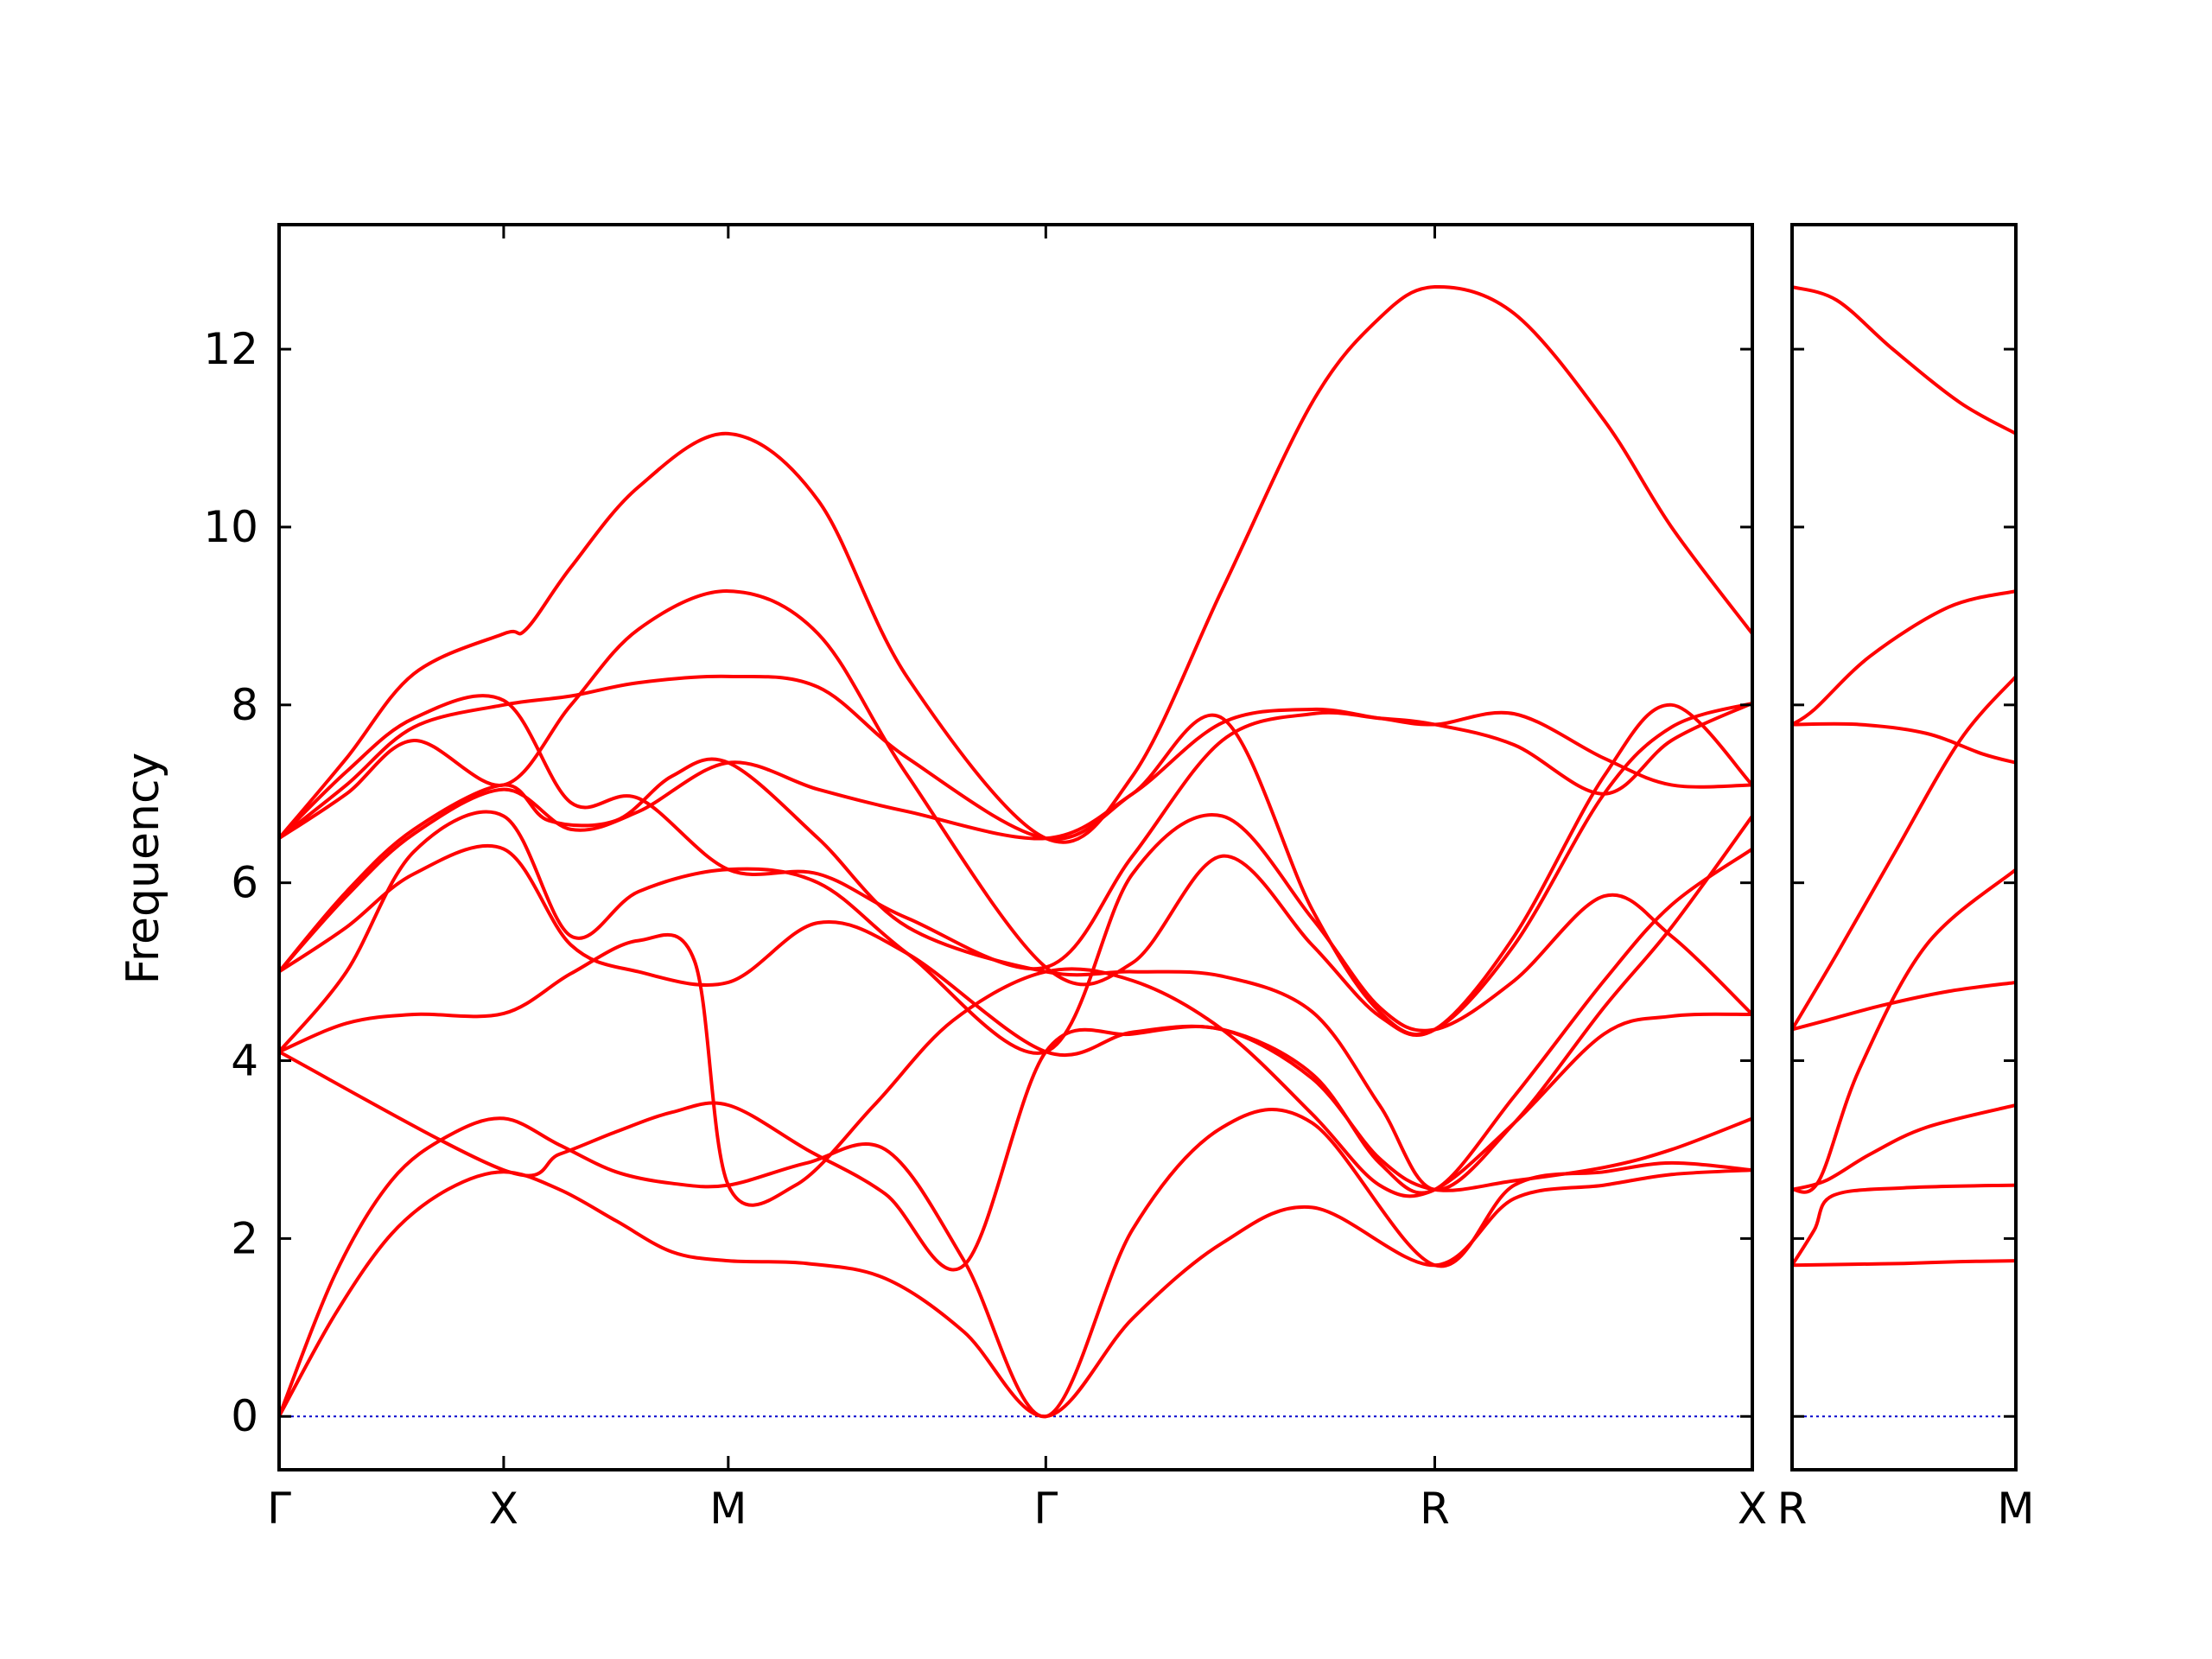 The height and width of the screenshot is (1659, 2212). I want to click on y-tick-label: 2, so click(244, 1238).